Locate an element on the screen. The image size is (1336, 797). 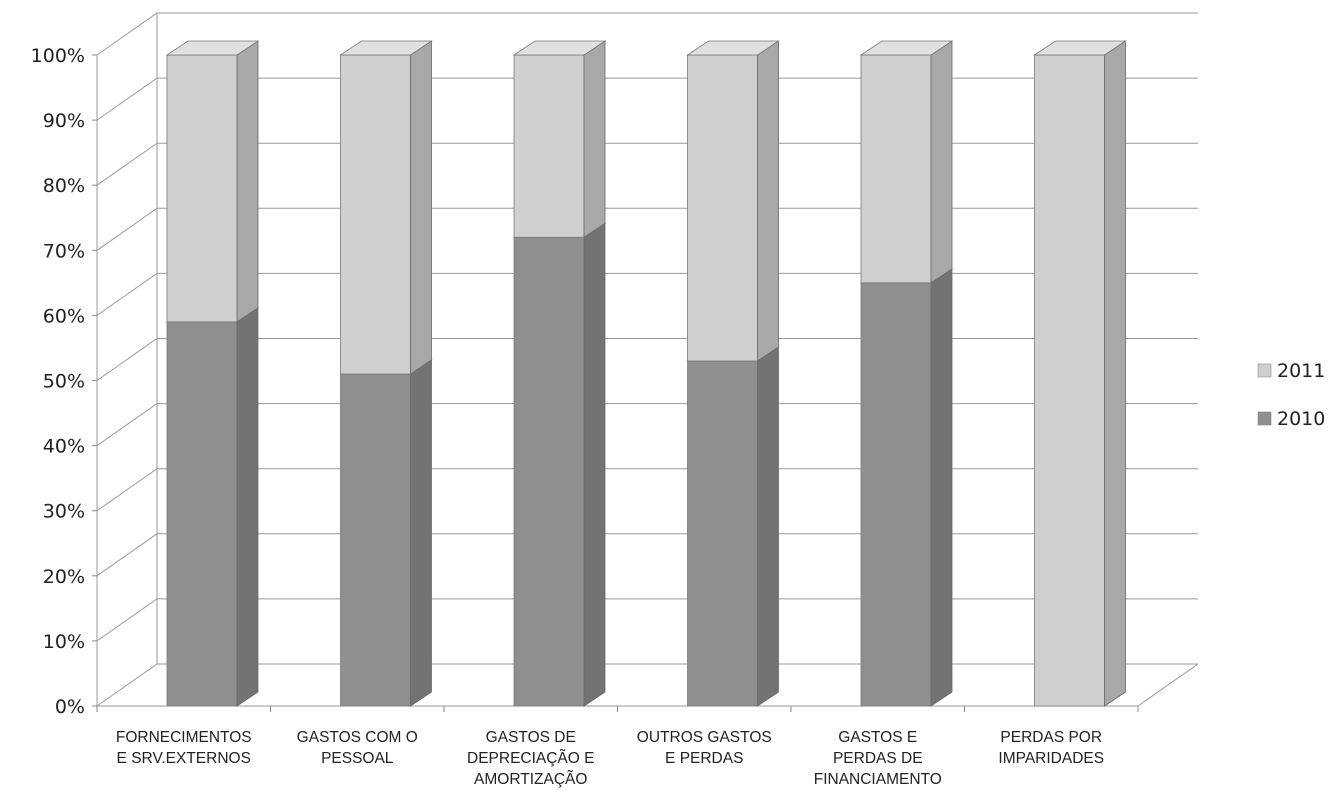
bar-2011-0-front is located at coordinates (202, 188).